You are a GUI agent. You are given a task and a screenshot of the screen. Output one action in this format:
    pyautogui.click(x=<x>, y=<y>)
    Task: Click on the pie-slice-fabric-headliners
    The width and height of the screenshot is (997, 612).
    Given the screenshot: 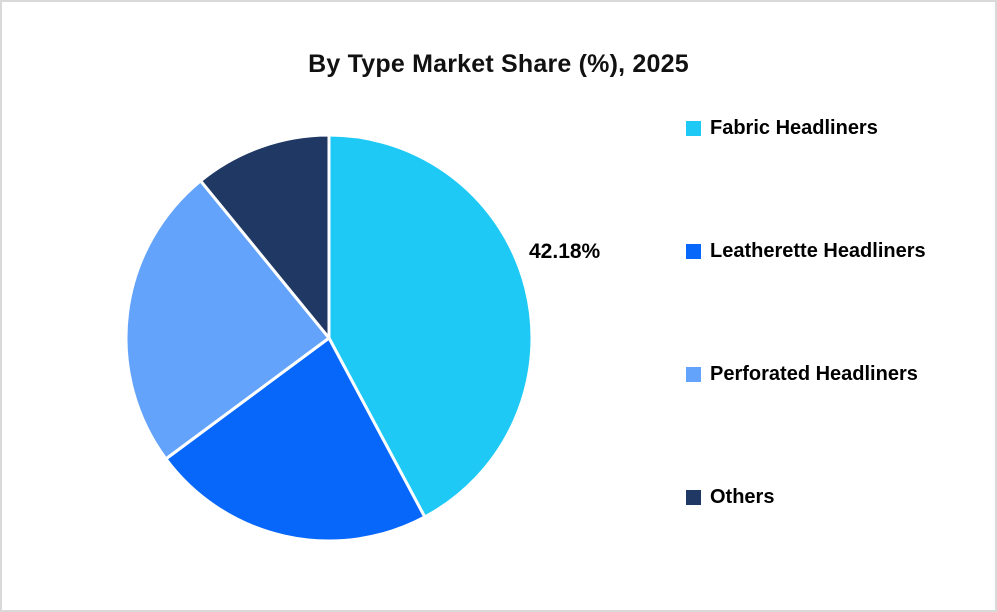 What is the action you would take?
    pyautogui.click(x=430, y=326)
    